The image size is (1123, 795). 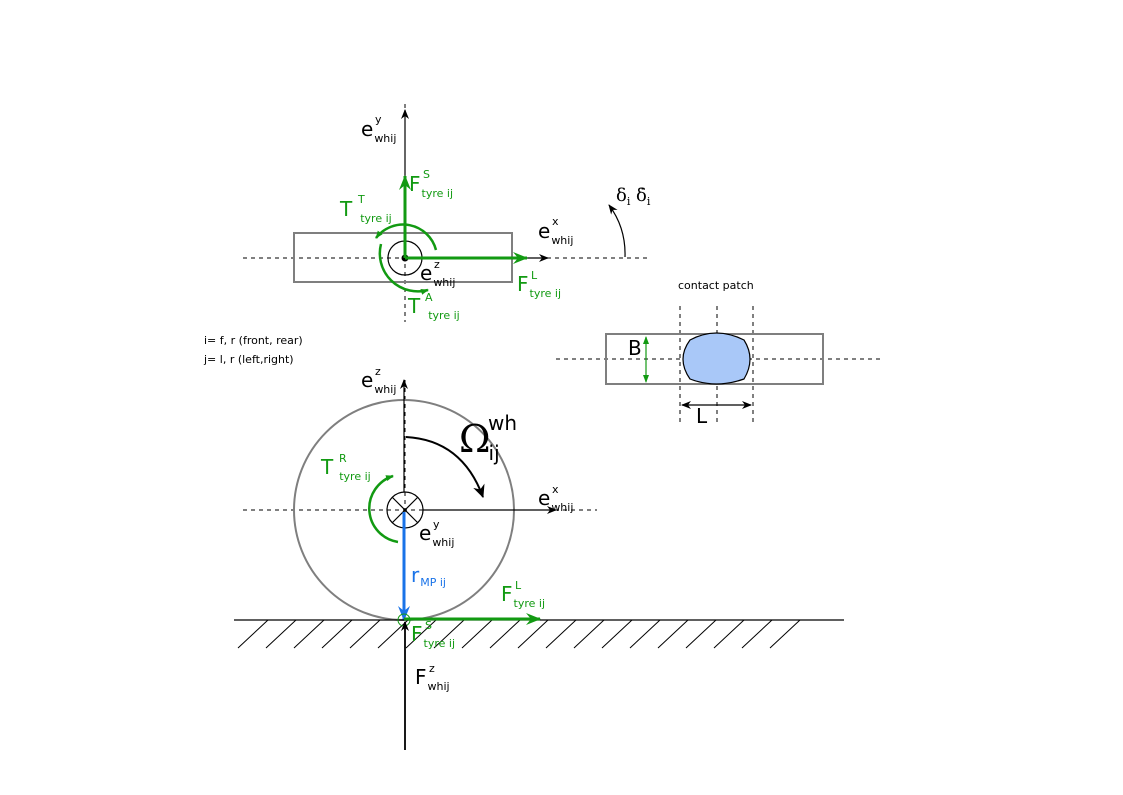 What do you see at coordinates (617, 231) in the screenshot?
I see `steer-angle-arc` at bounding box center [617, 231].